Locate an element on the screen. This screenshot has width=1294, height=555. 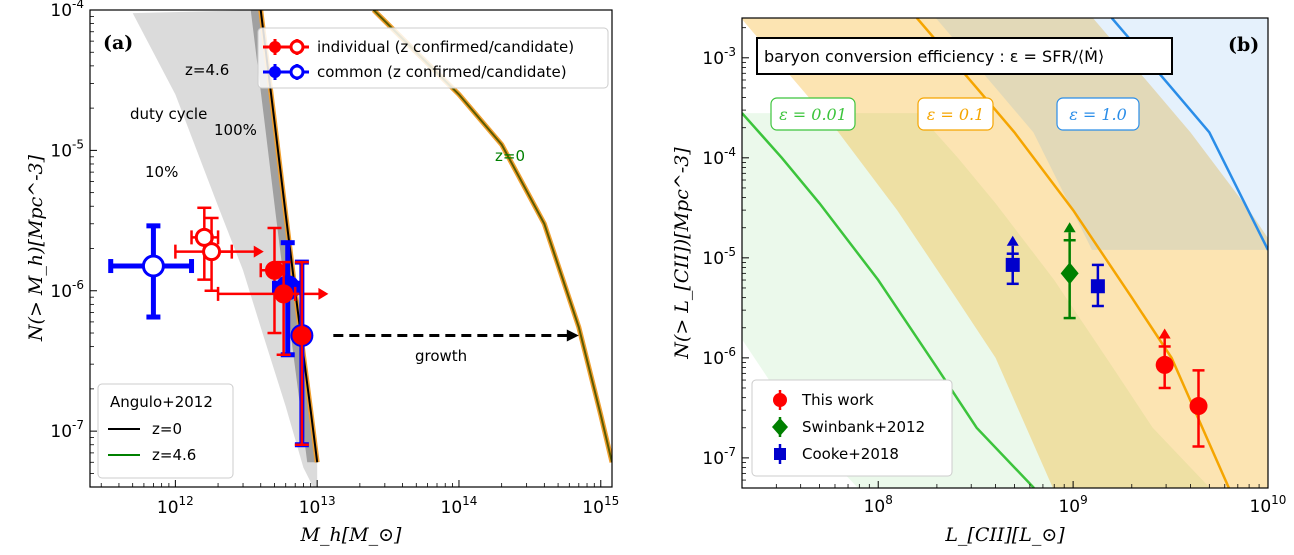
series-label: ε = 1.0 is located at coordinates (1098, 114).